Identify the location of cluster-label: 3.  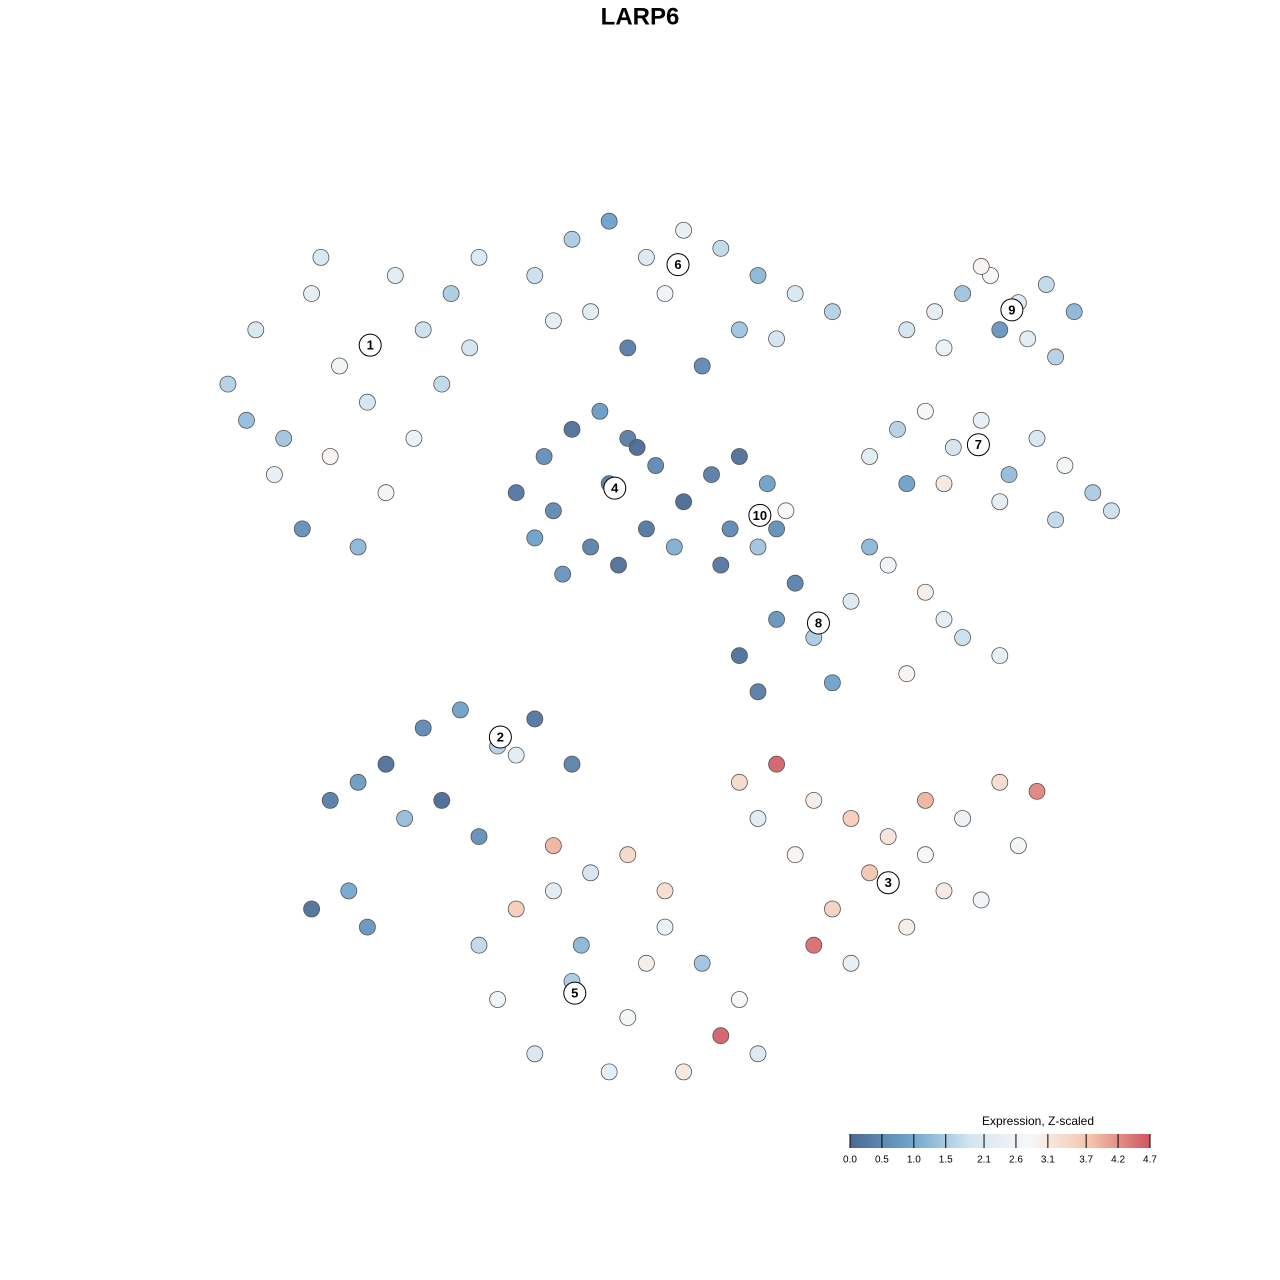
(888, 882).